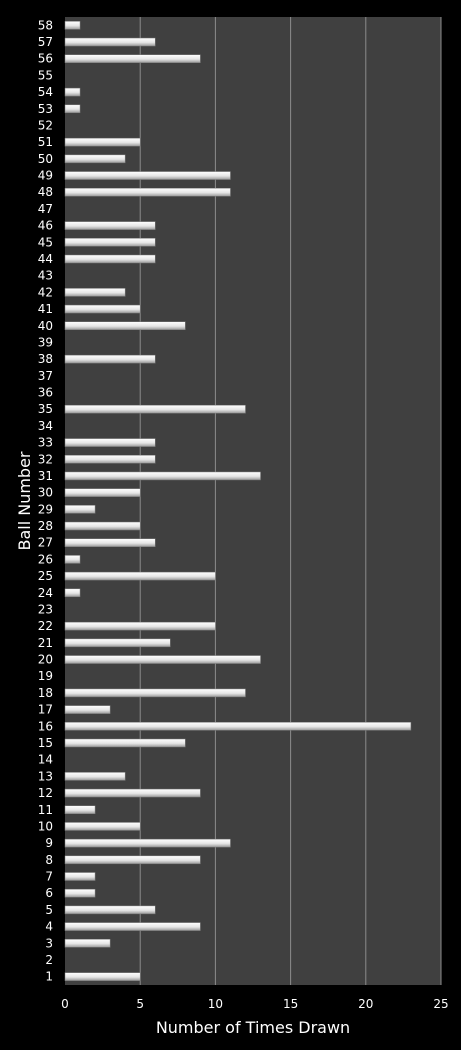 Image resolution: width=461 pixels, height=1050 pixels. Describe the element at coordinates (45, 559) in the screenshot. I see `y-tick-label-26: 26` at that location.